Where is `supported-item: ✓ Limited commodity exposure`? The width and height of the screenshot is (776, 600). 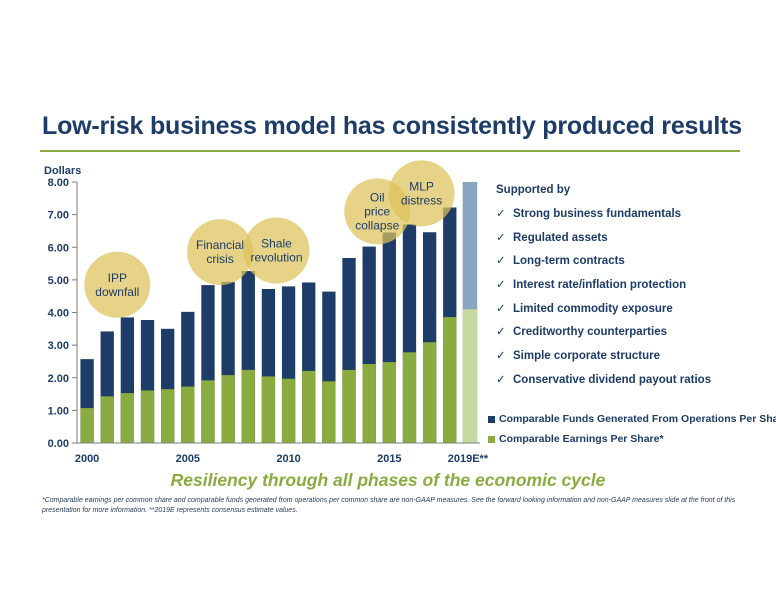 supported-item: ✓ Limited commodity exposure is located at coordinates (603, 313).